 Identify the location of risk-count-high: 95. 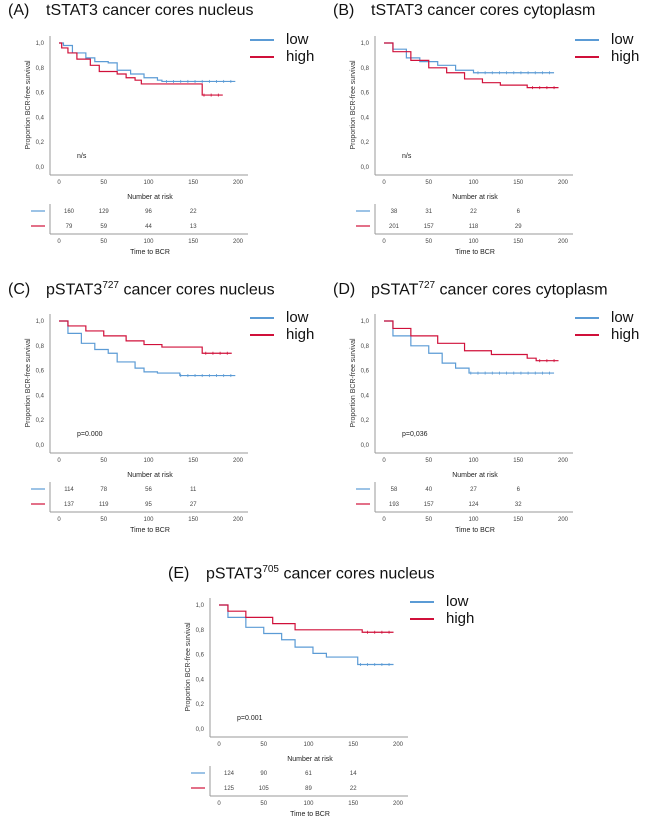
(148, 505).